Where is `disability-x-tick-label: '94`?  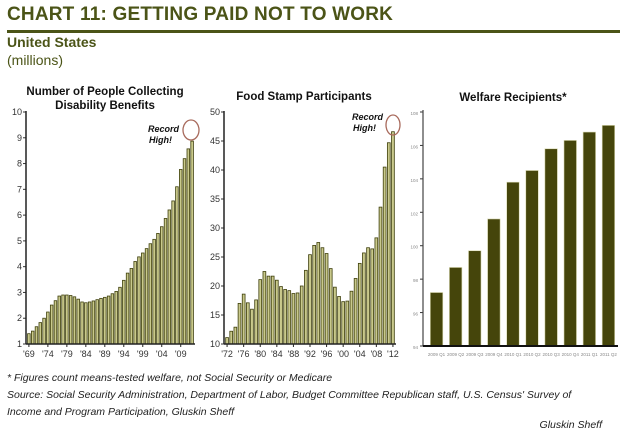
disability-x-tick-label: '94 is located at coordinates (124, 354).